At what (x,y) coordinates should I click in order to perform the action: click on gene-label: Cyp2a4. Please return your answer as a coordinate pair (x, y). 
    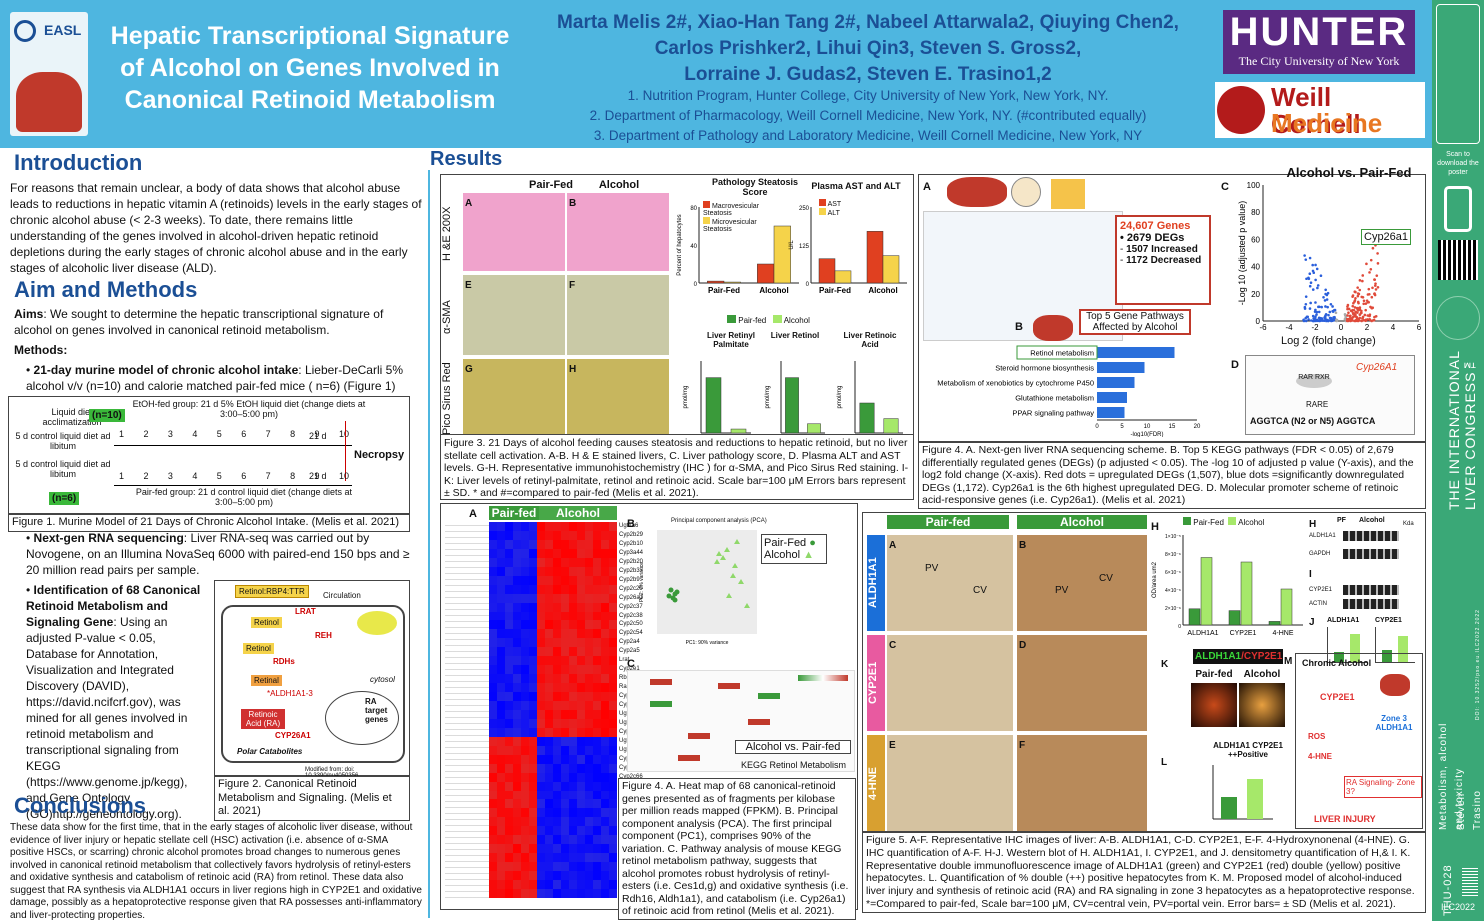
    Looking at the image, I should click on (629, 642).